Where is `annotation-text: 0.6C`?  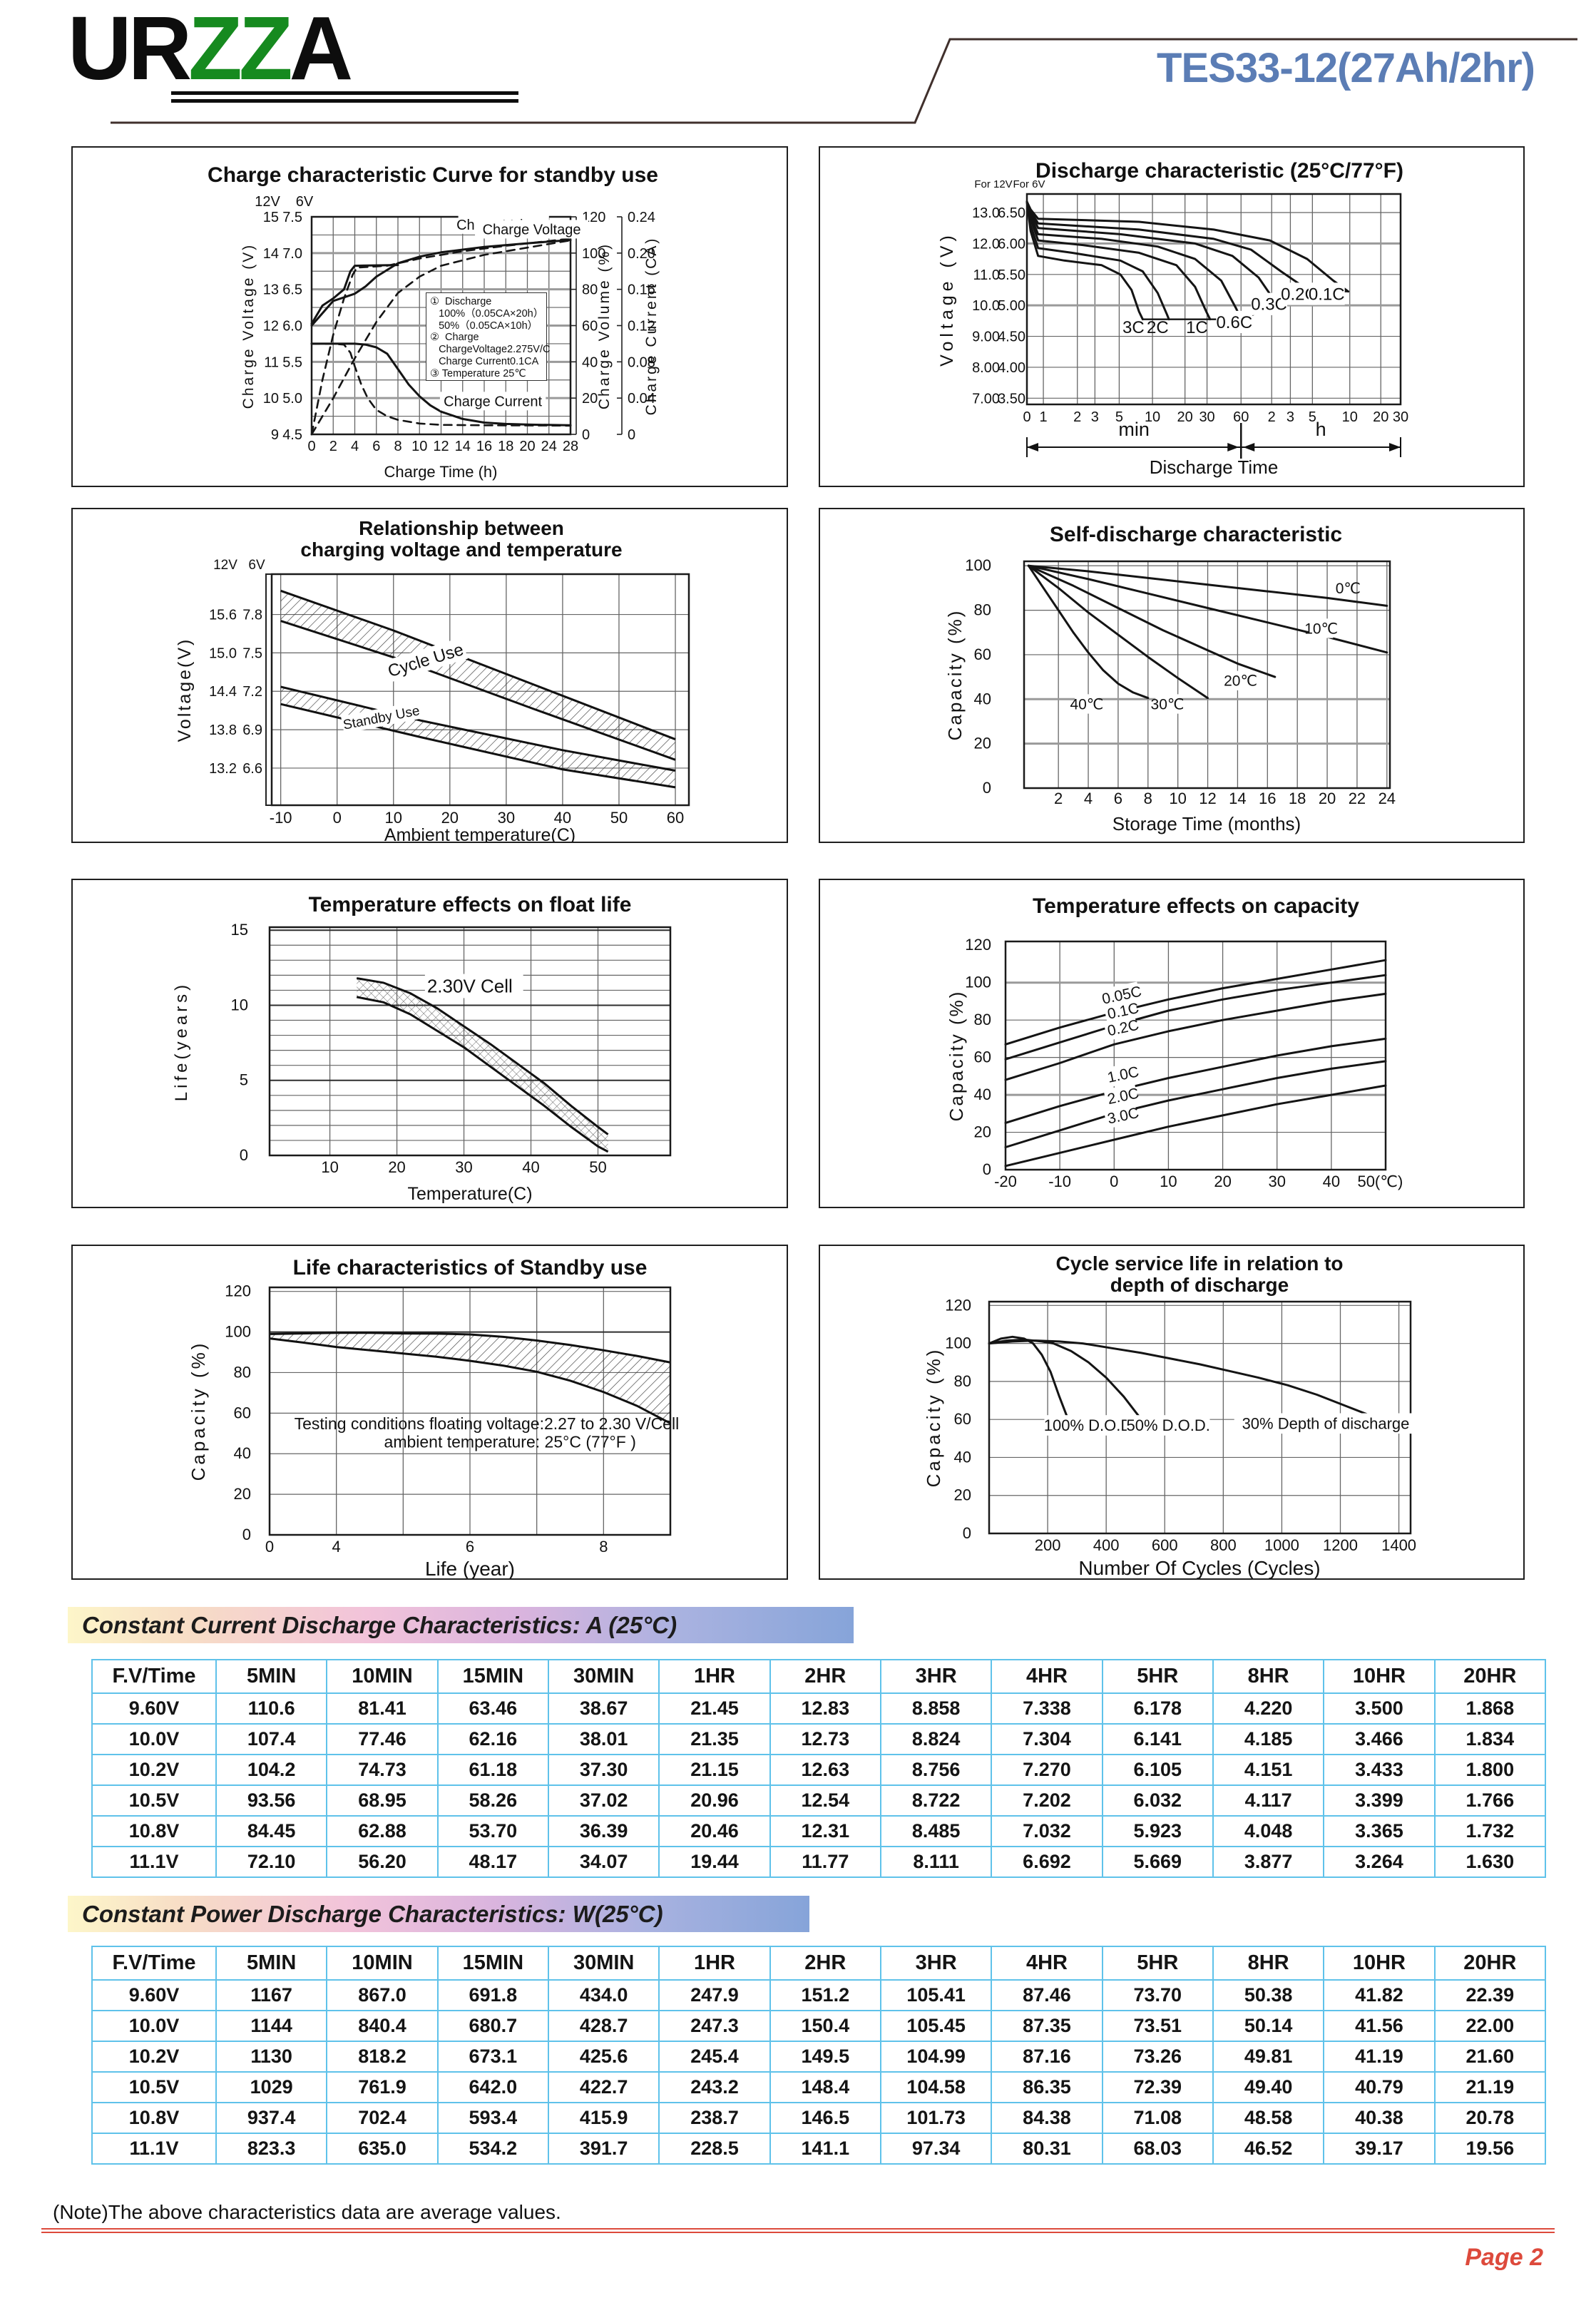 annotation-text: 0.6C is located at coordinates (1234, 322).